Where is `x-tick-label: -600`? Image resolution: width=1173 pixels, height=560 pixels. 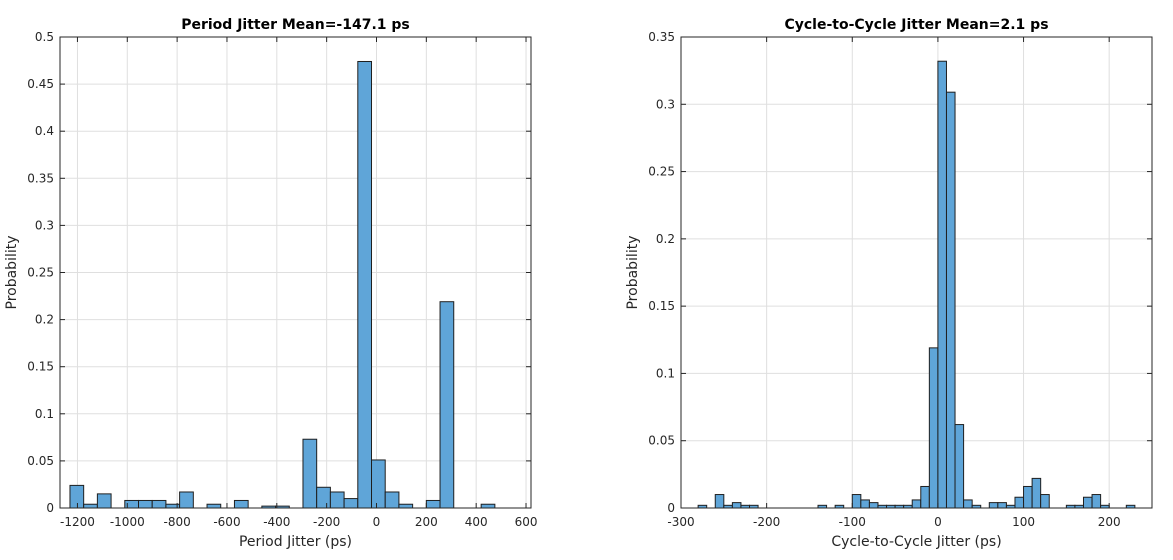
x-tick-label: -600 is located at coordinates (226, 522).